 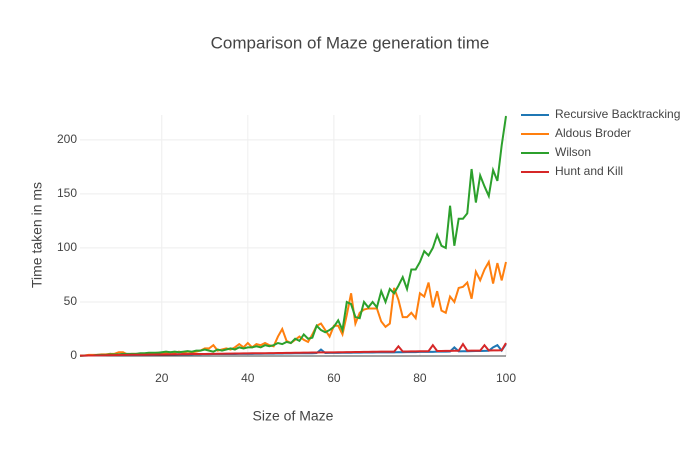 What do you see at coordinates (73, 355) in the screenshot?
I see `y-tick-label: 0` at bounding box center [73, 355].